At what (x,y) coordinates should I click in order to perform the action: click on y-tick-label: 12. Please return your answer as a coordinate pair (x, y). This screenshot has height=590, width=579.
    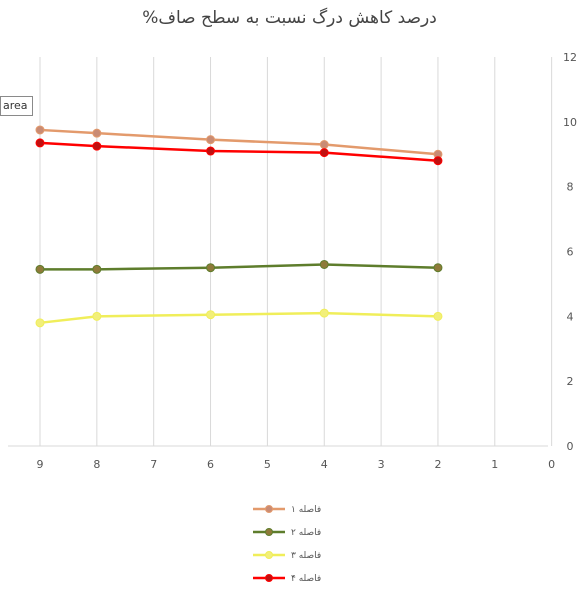
    Looking at the image, I should click on (570, 57).